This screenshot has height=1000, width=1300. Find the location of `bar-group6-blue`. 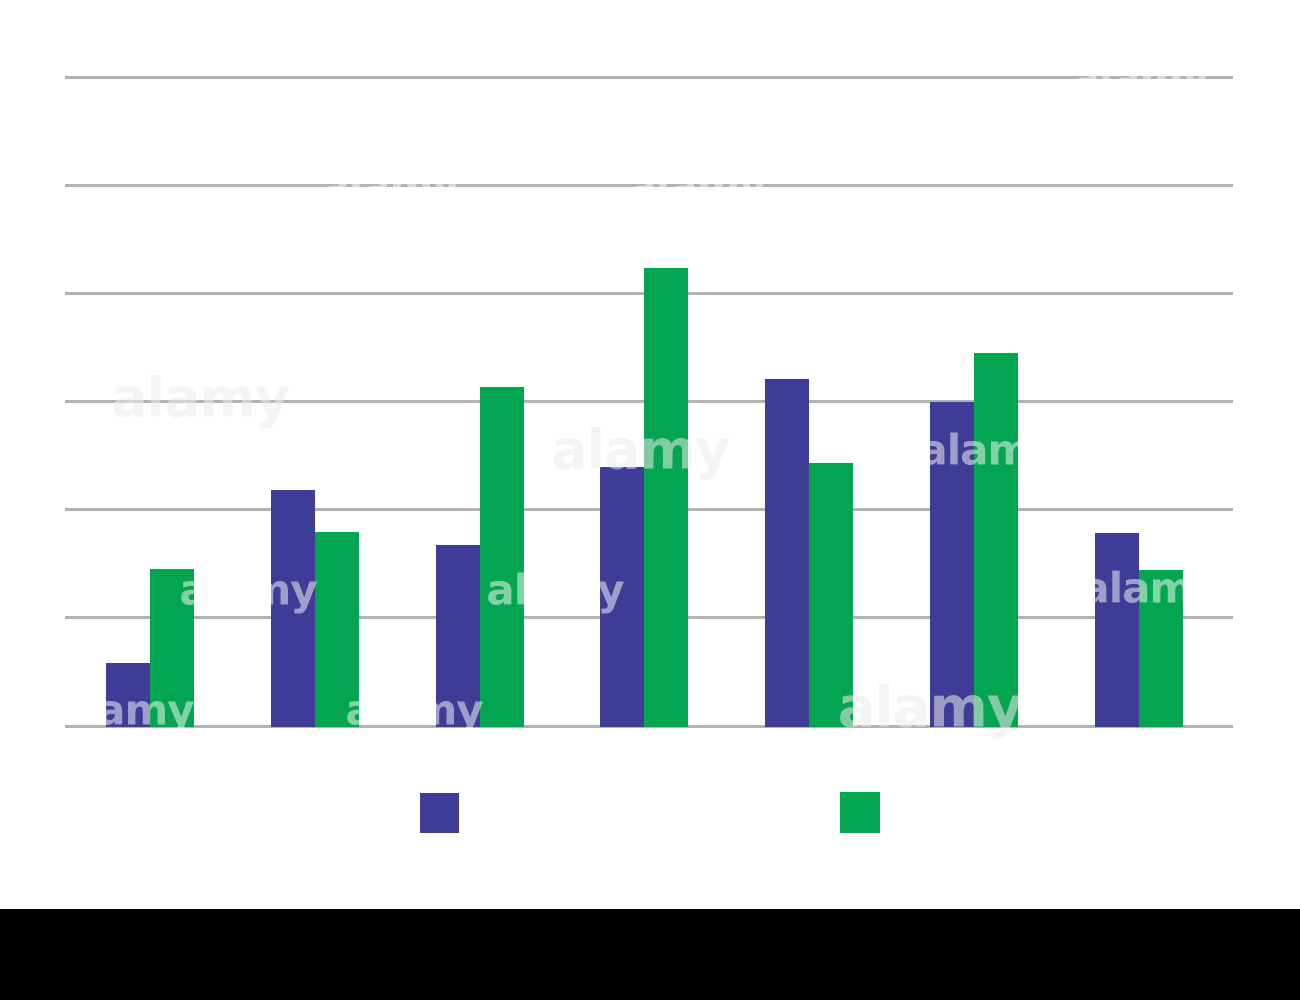

bar-group6-blue is located at coordinates (952, 564).